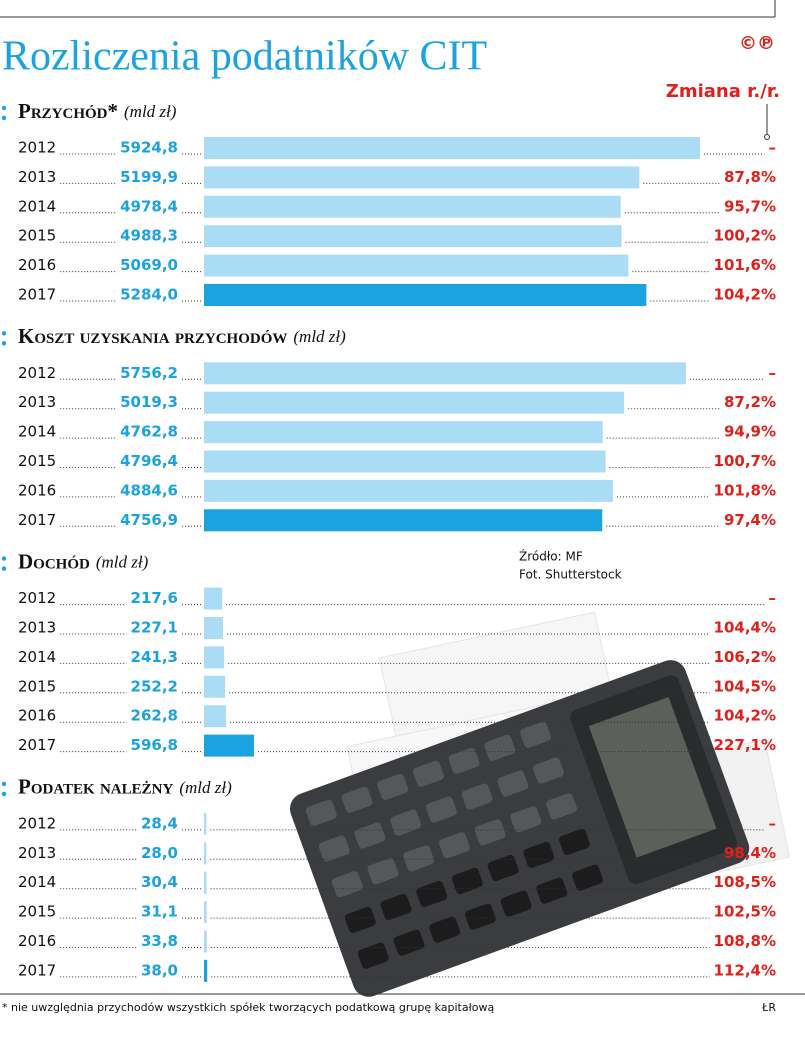 The width and height of the screenshot is (805, 1039). Describe the element at coordinates (149, 490) in the screenshot. I see `value-label: 4884,6` at that location.